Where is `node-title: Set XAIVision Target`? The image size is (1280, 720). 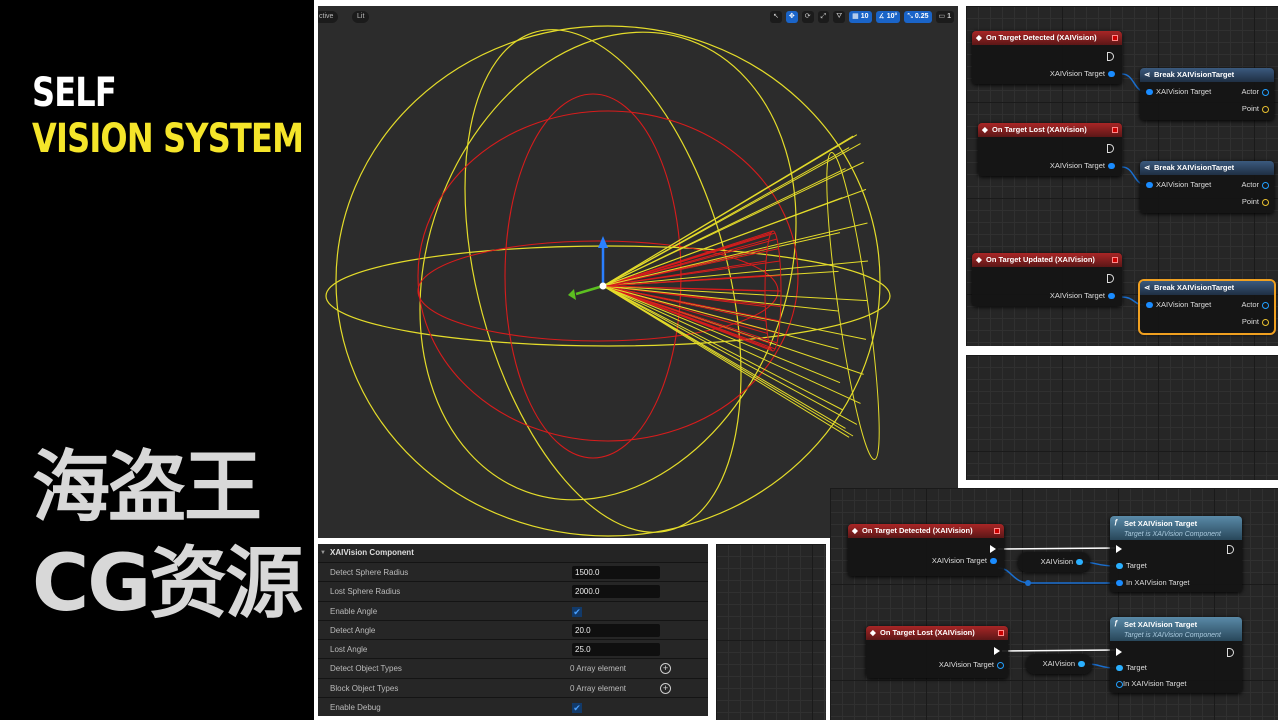
node-title: Set XAIVision Target is located at coordinates (1161, 523).